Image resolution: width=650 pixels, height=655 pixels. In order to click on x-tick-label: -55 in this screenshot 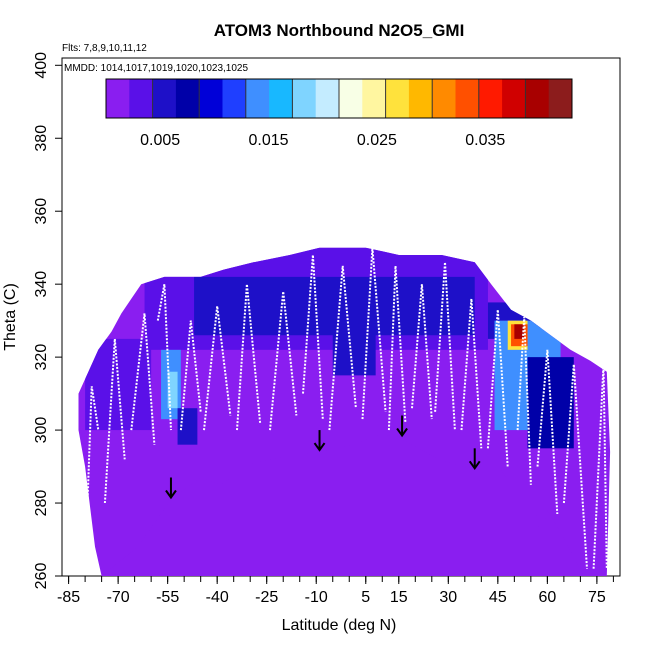, I will do `click(167, 597)`.